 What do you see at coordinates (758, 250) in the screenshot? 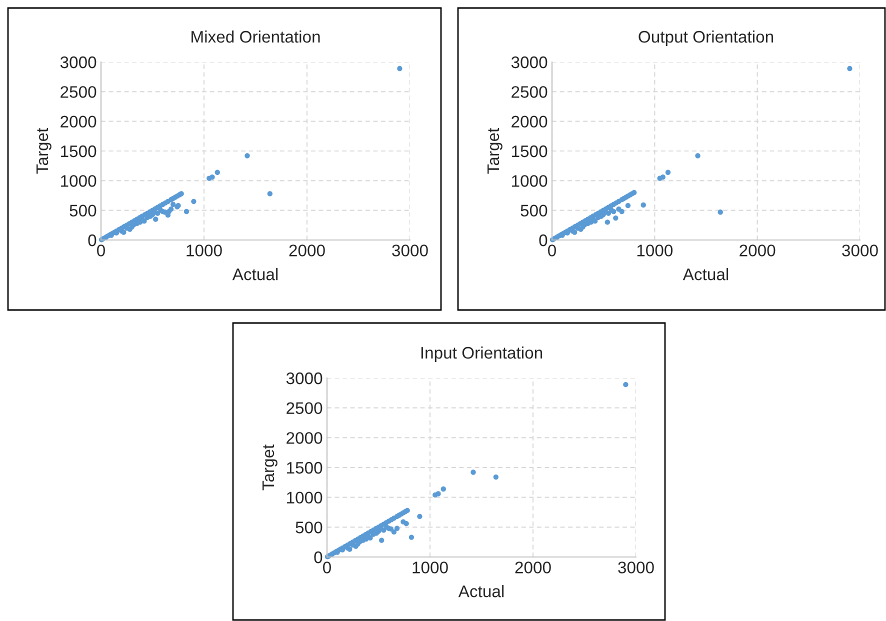
I see `x-tick-label: 2000` at bounding box center [758, 250].